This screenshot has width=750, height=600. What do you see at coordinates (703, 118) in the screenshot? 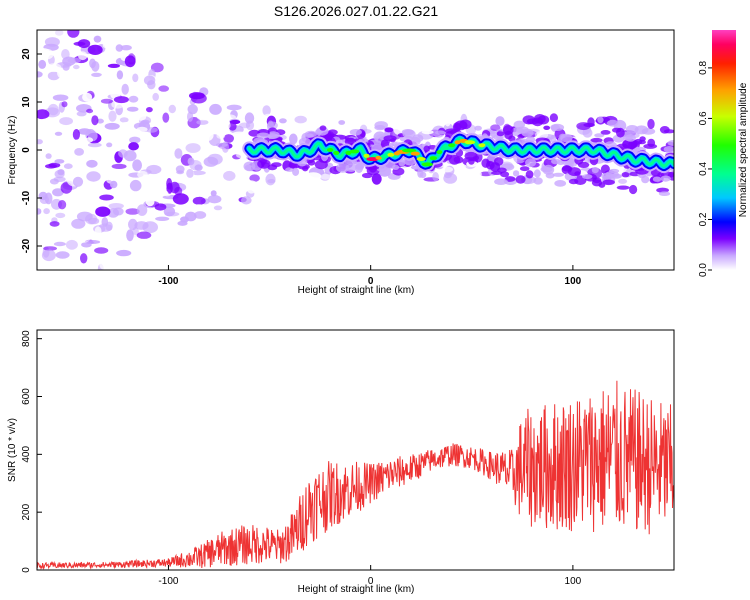
I see `colorbar-tick-label: 0.6` at bounding box center [703, 118].